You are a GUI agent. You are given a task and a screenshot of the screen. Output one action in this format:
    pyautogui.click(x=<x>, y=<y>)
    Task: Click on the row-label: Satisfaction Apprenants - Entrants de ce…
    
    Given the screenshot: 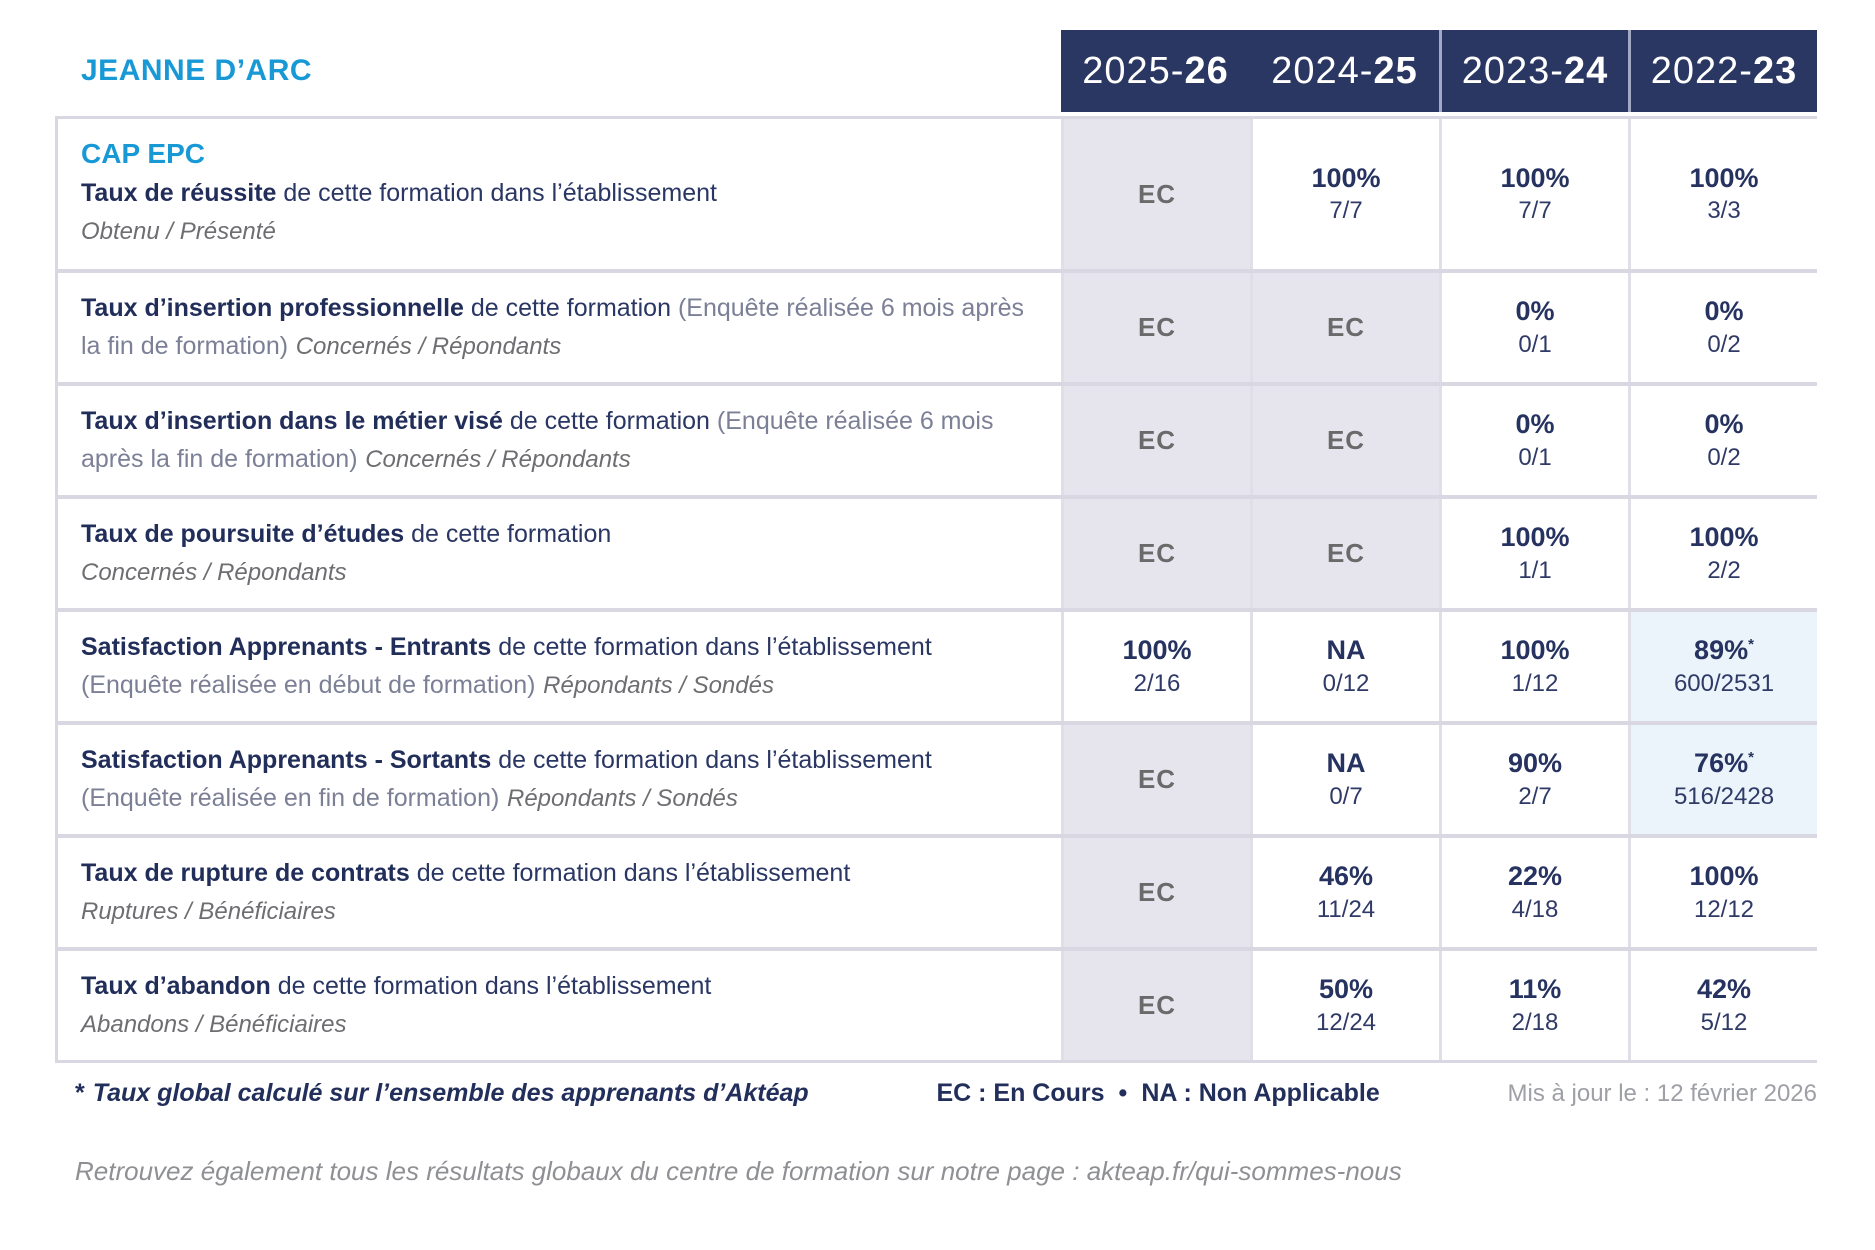 What is the action you would take?
    pyautogui.click(x=559, y=666)
    